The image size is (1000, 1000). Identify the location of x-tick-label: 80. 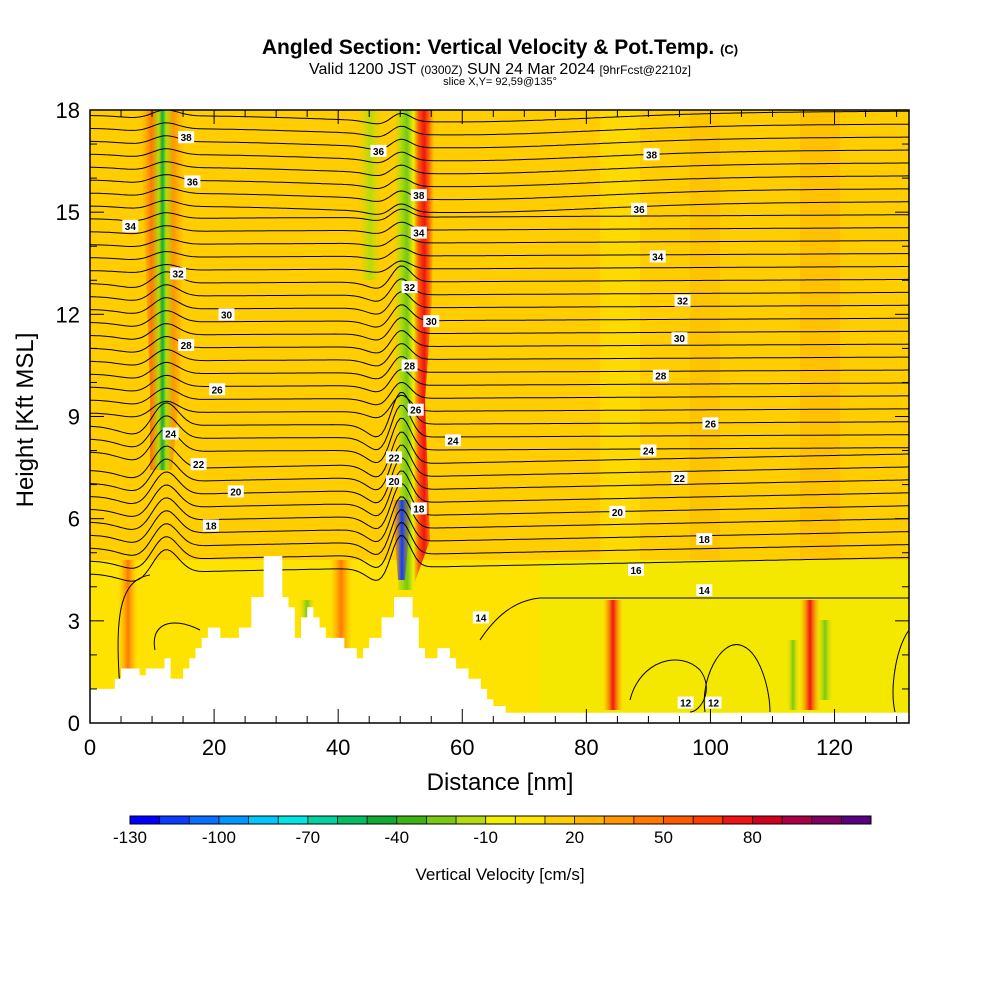
(586, 747).